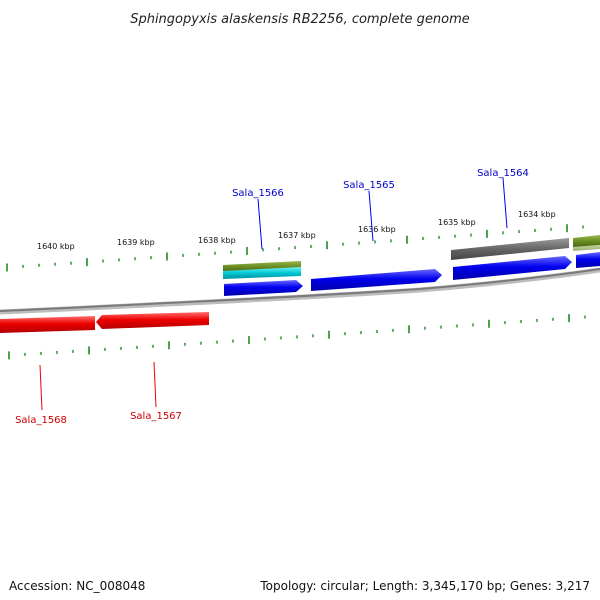  What do you see at coordinates (258, 193) in the screenshot?
I see `gene-label-sala-1566: Sala_1566` at bounding box center [258, 193].